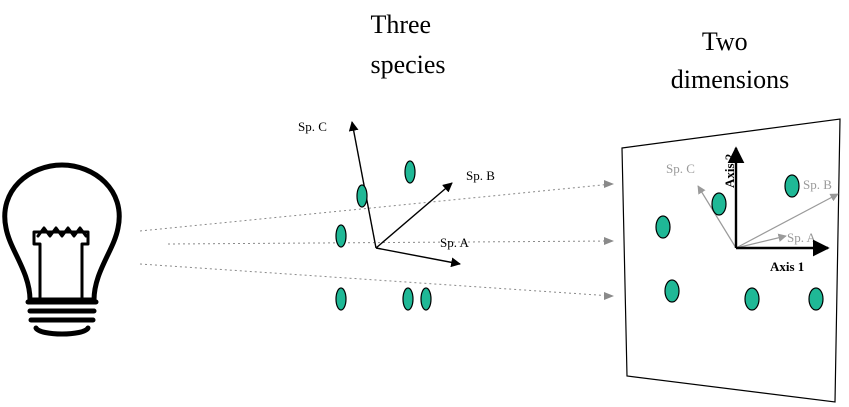 The height and width of the screenshot is (407, 849). What do you see at coordinates (730, 79) in the screenshot?
I see `two-dimensions-title-line2: dimensions` at bounding box center [730, 79].